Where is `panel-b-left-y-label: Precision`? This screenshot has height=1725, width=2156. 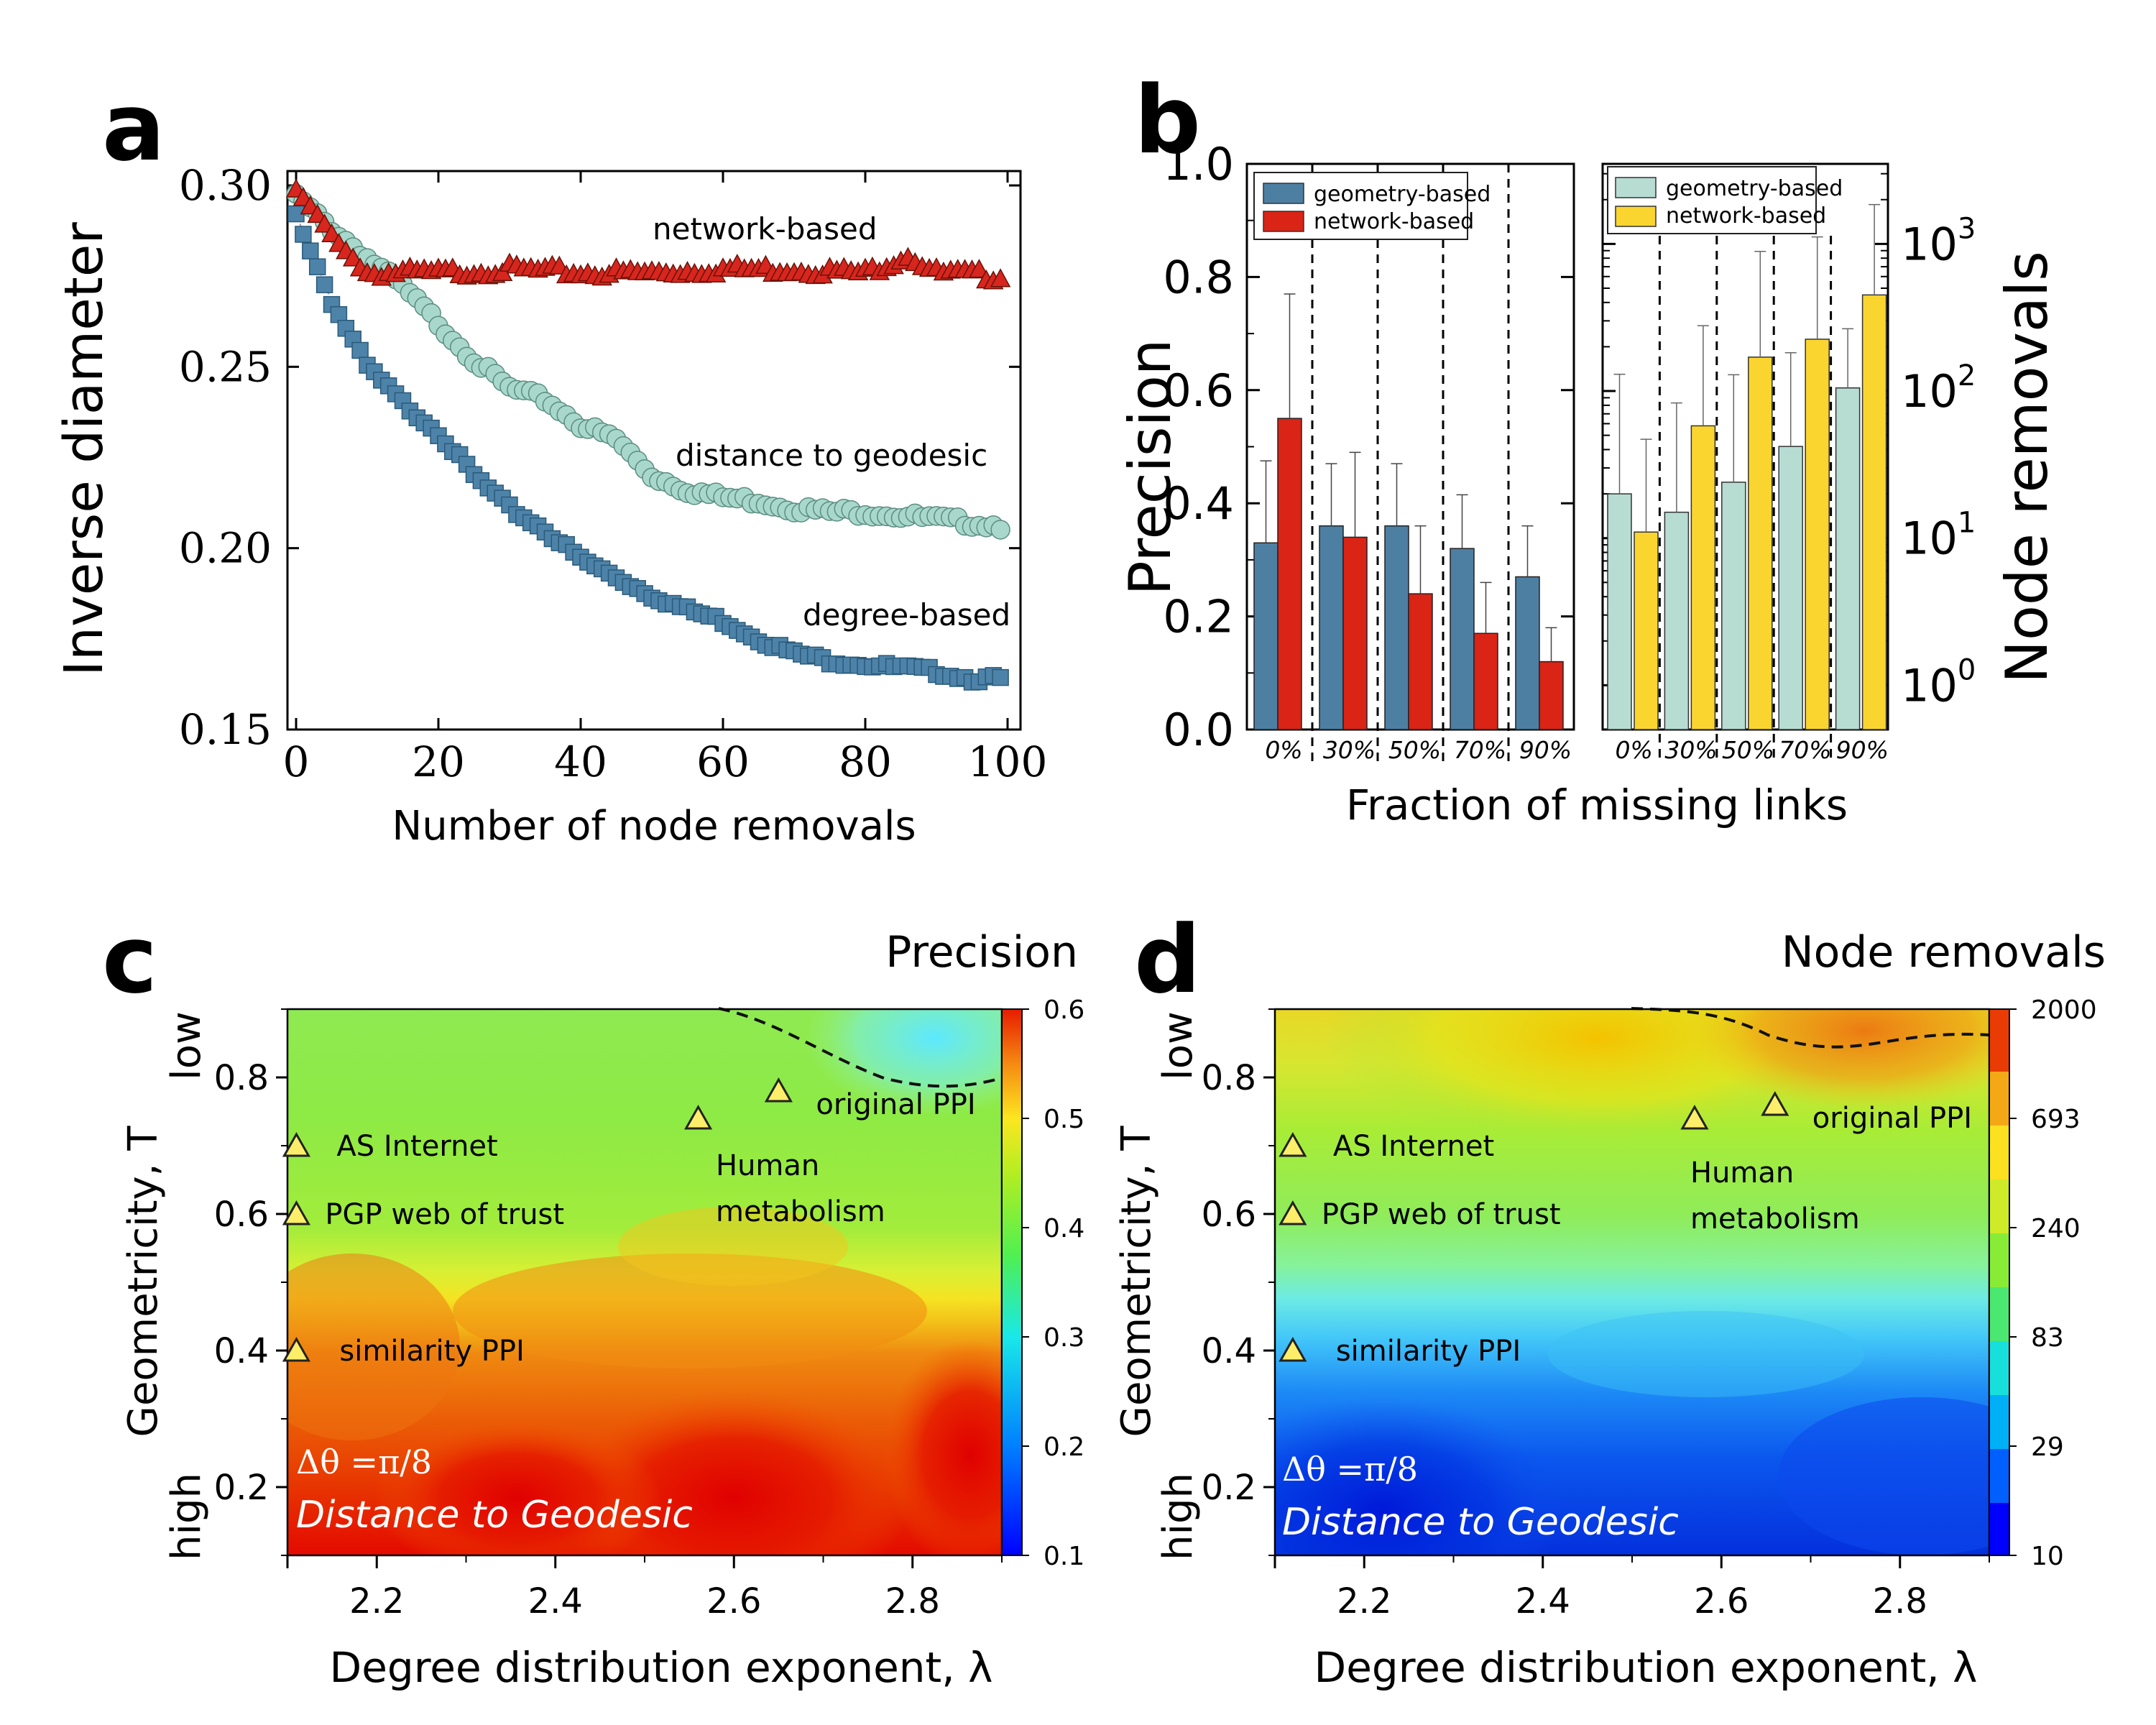
panel-b-left-y-label: Precision is located at coordinates (1150, 467).